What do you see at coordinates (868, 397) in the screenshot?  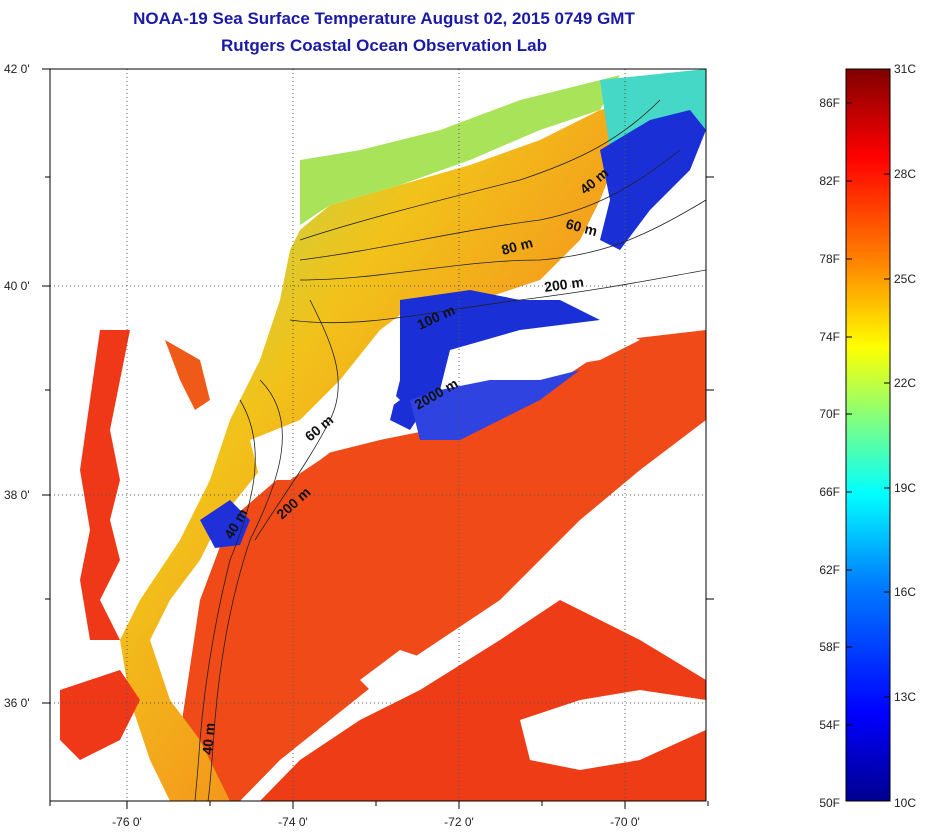 I see `colorbar-ticks` at bounding box center [868, 397].